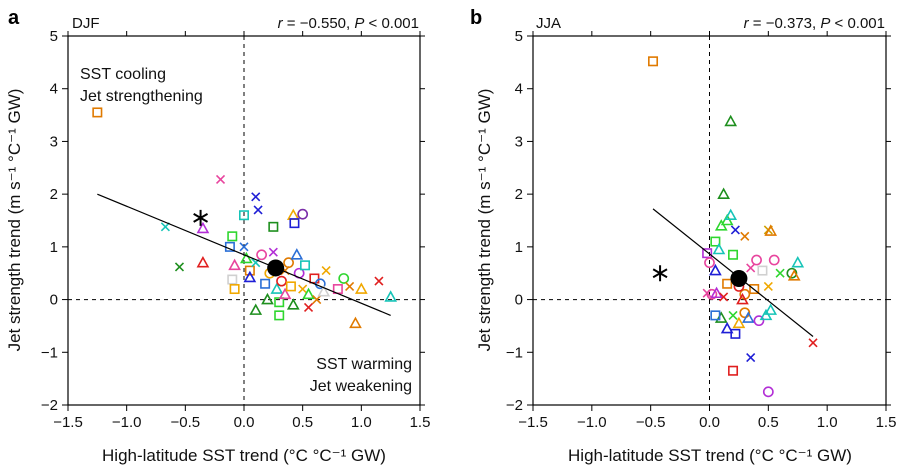  What do you see at coordinates (123, 74) in the screenshot?
I see `annotation-sst-cooling: SST cooling` at bounding box center [123, 74].